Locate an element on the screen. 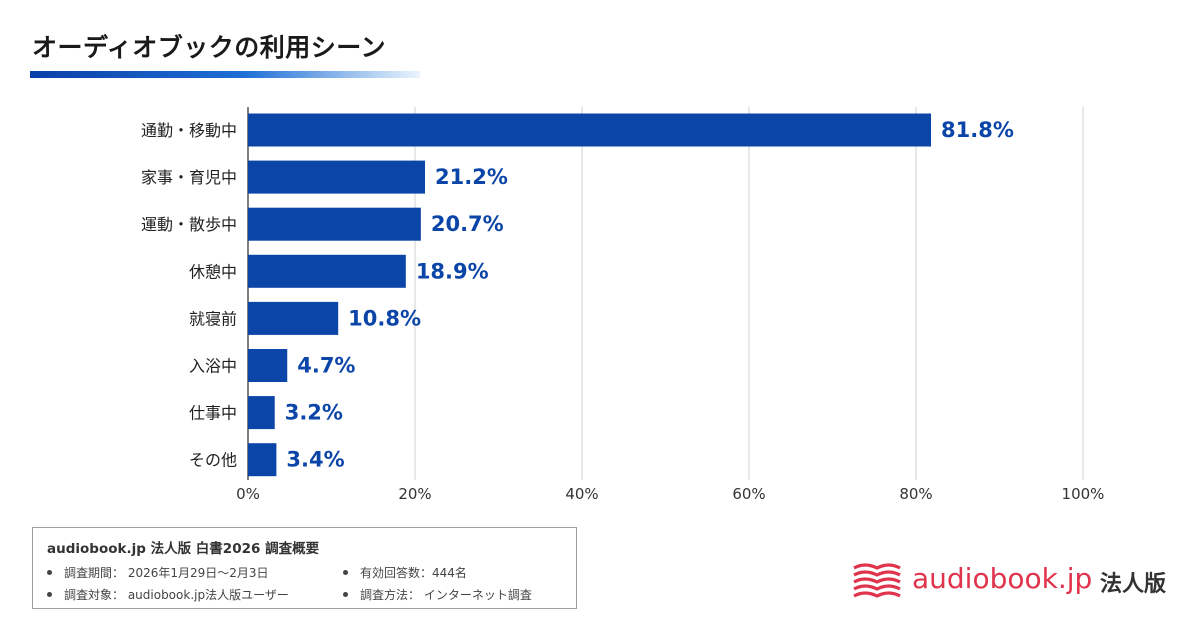 This screenshot has height=628, width=1200. x-tick-label: 100% is located at coordinates (1083, 494).